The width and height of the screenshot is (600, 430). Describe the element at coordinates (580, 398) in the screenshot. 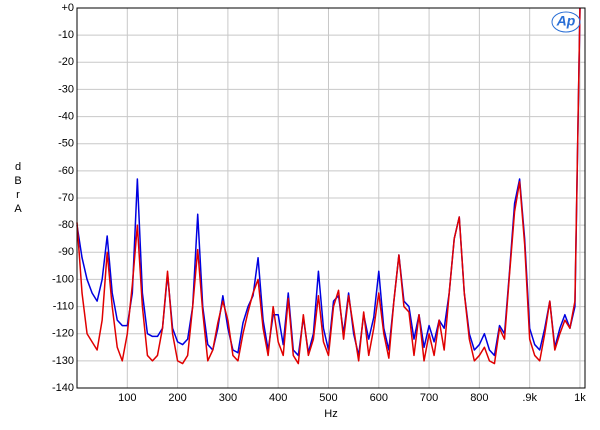

I see `x-tick-label: 1k` at that location.